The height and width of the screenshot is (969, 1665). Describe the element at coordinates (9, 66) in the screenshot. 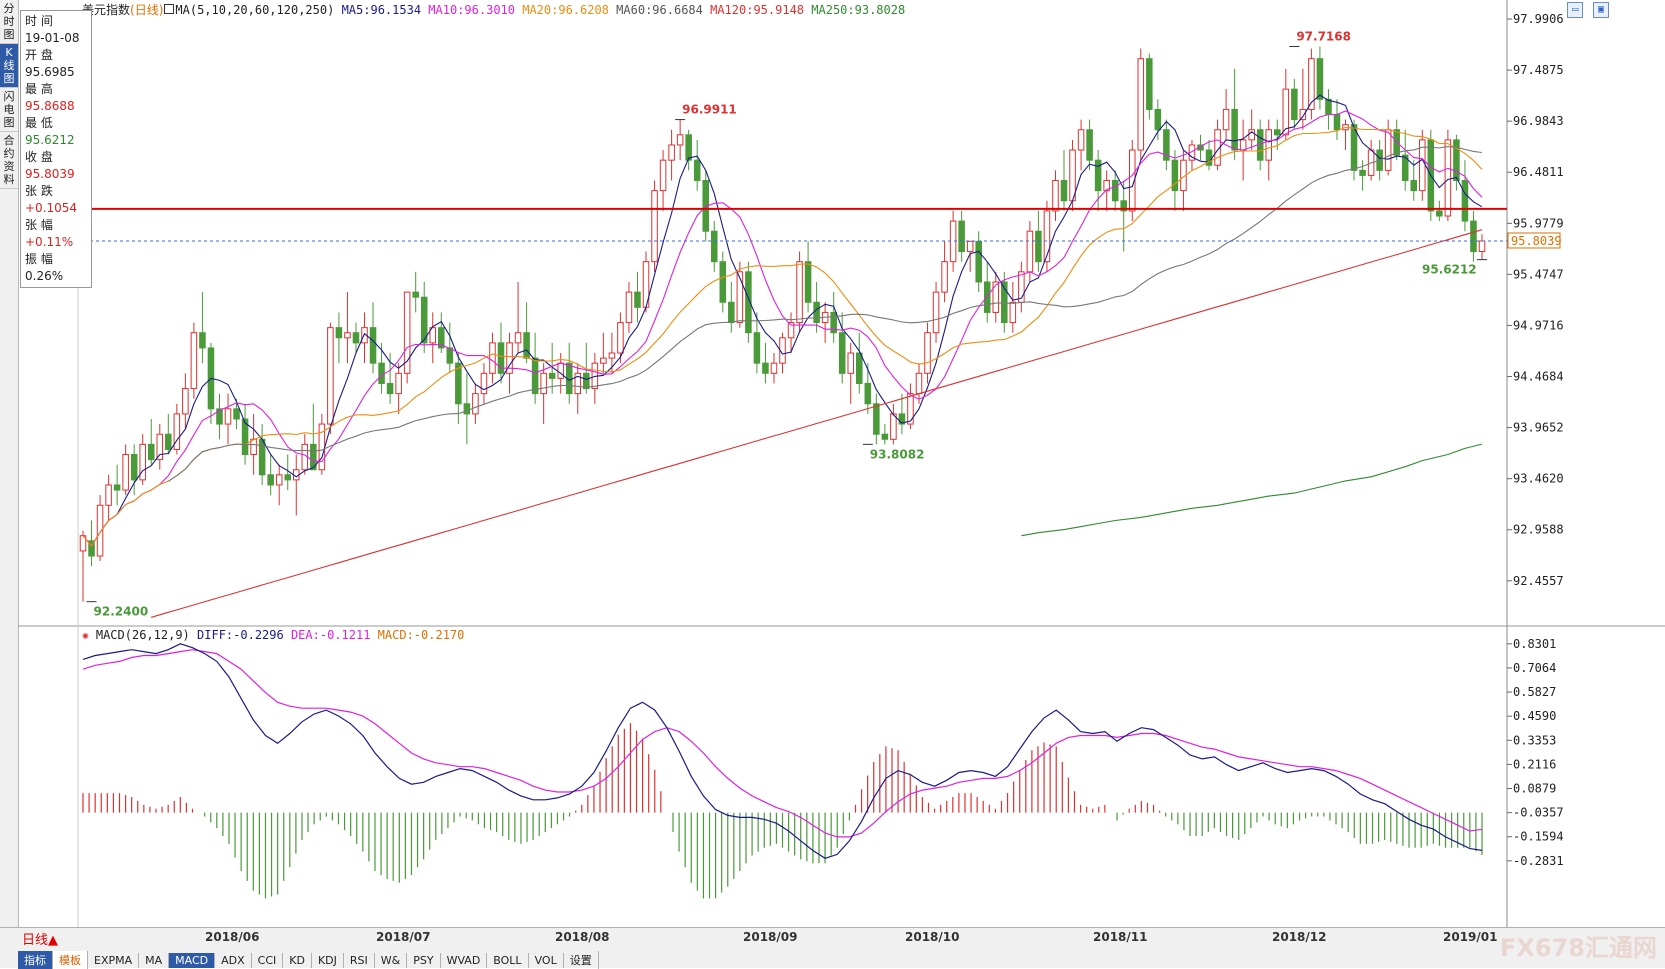

I see `tab-kline: K线图` at that location.